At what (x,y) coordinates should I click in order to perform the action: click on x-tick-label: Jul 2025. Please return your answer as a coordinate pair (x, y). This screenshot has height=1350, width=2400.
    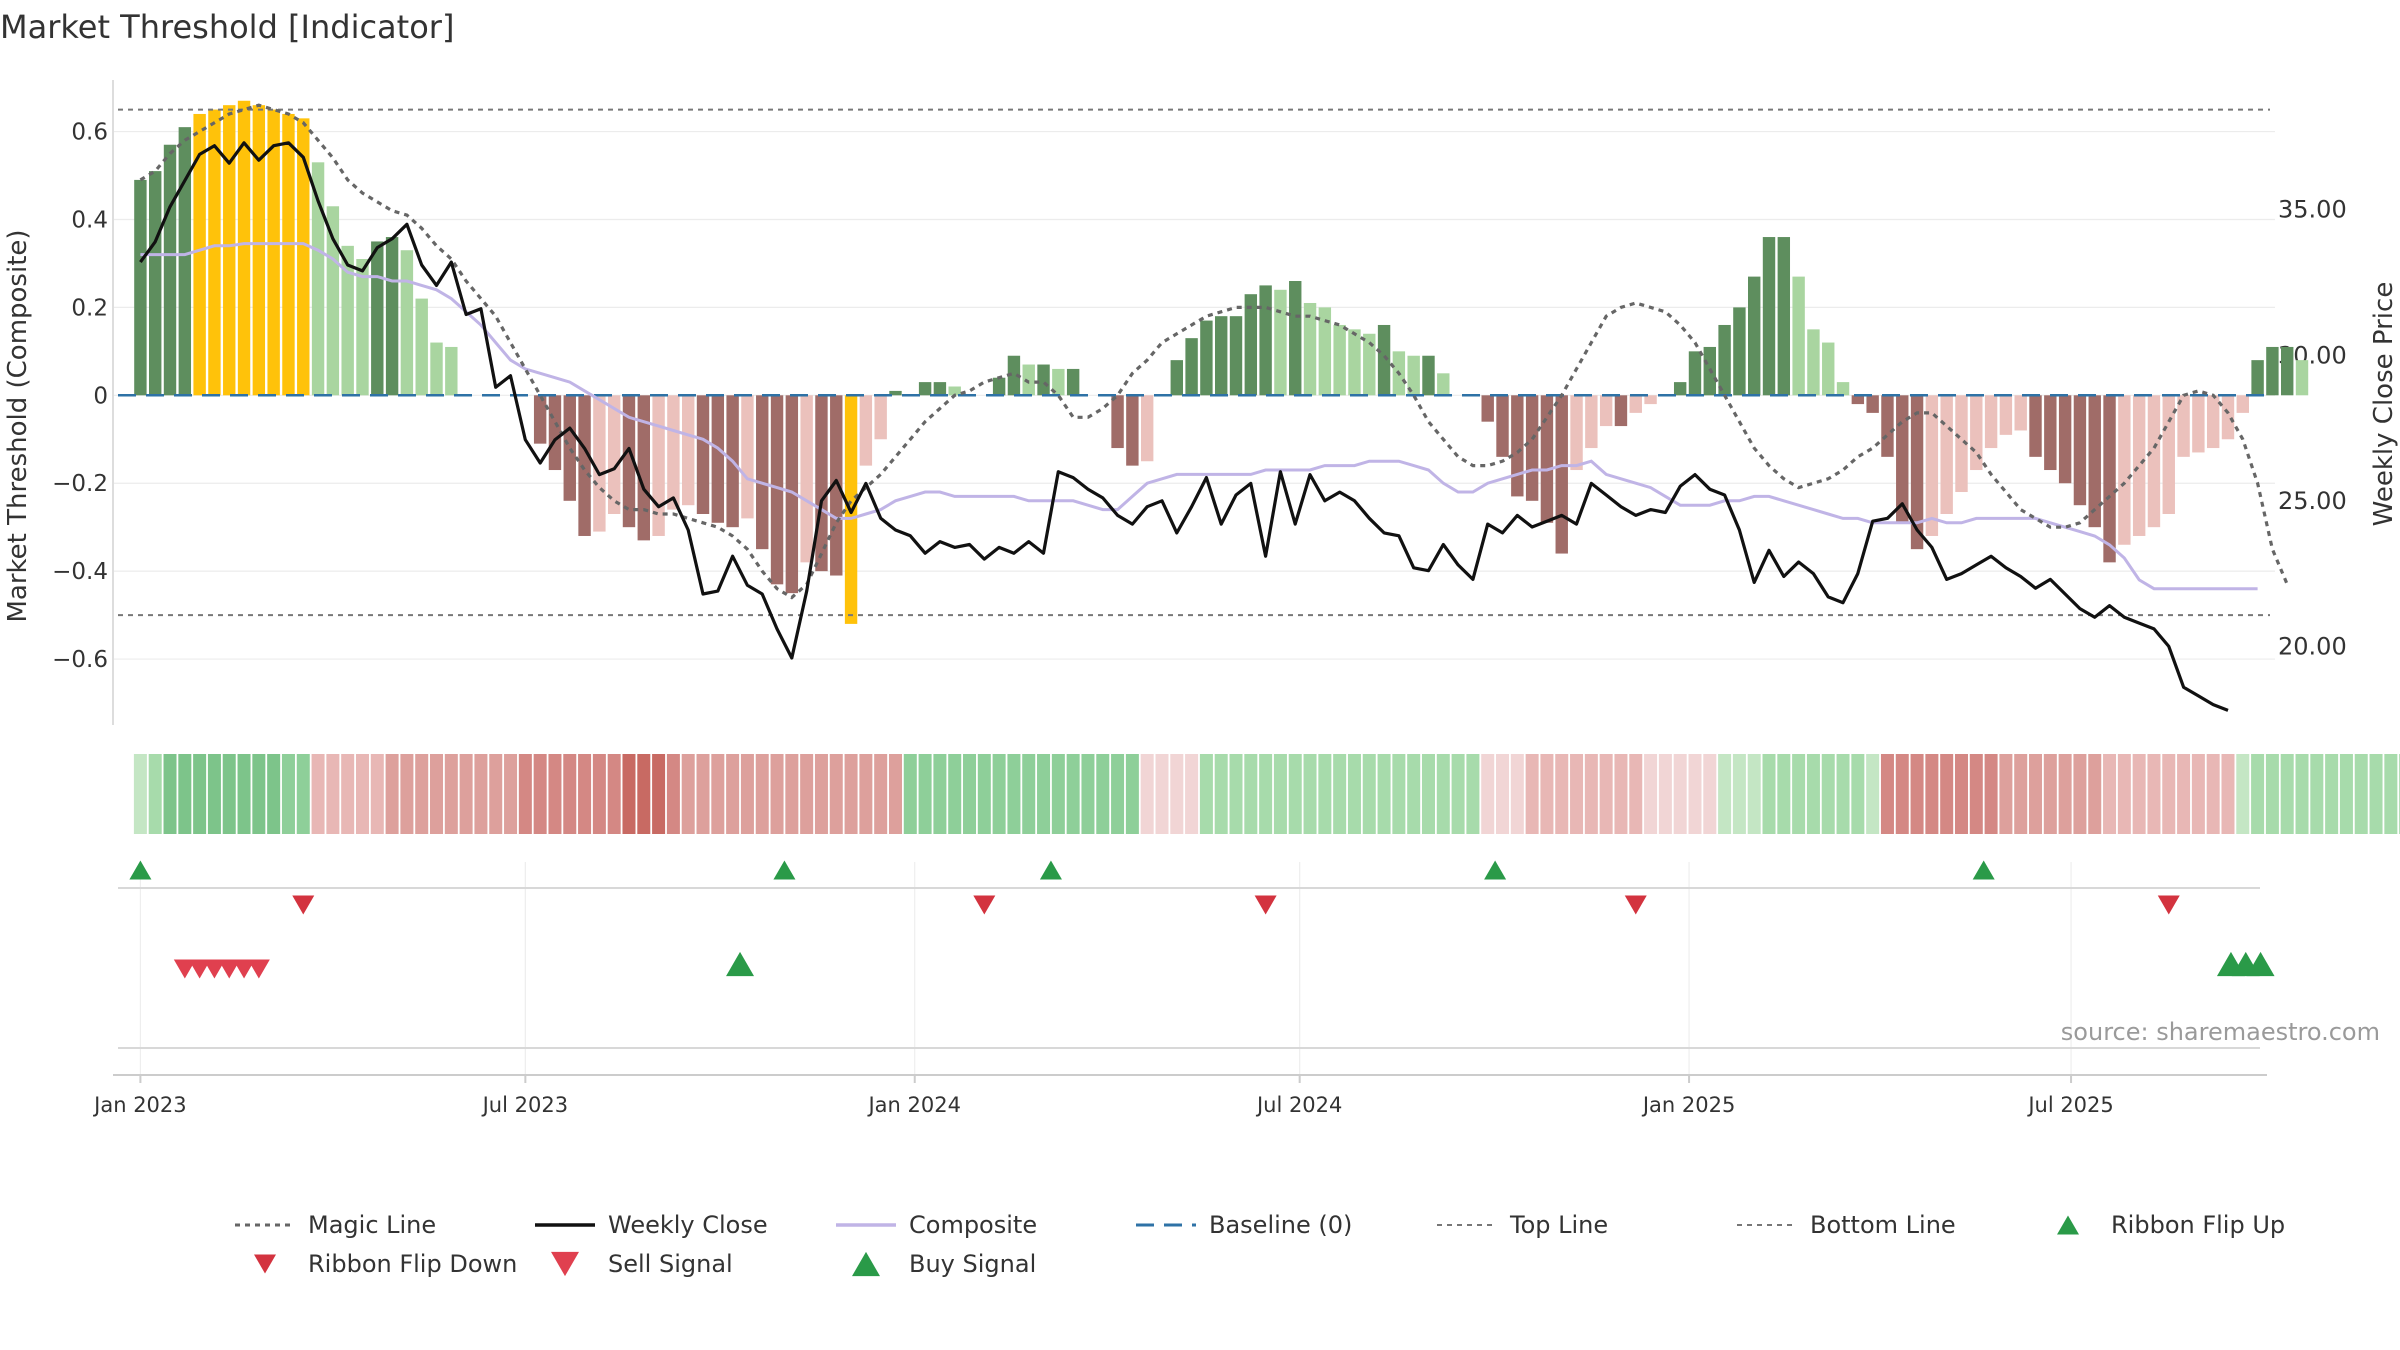
    Looking at the image, I should click on (2069, 1105).